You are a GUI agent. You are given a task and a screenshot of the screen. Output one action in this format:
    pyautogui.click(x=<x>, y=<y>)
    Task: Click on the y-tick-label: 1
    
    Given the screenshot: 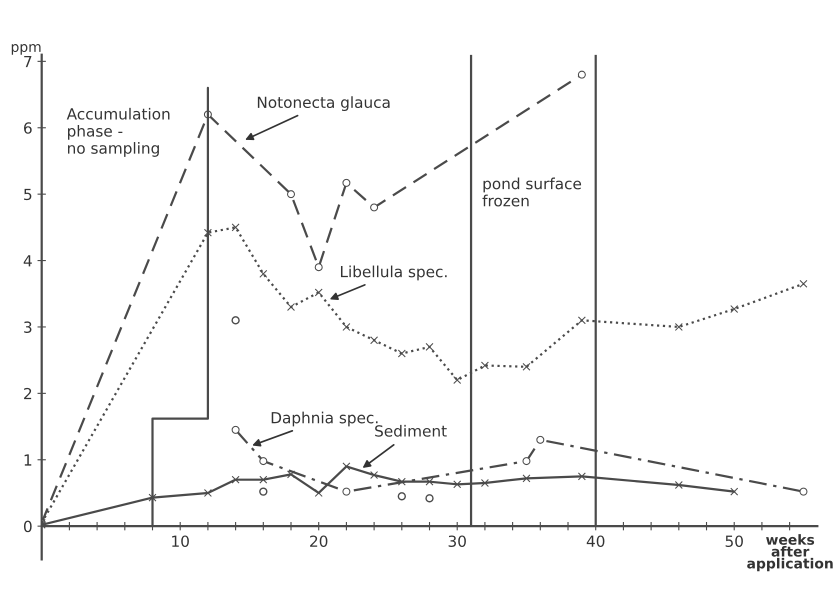 What is the action you would take?
    pyautogui.click(x=28, y=460)
    